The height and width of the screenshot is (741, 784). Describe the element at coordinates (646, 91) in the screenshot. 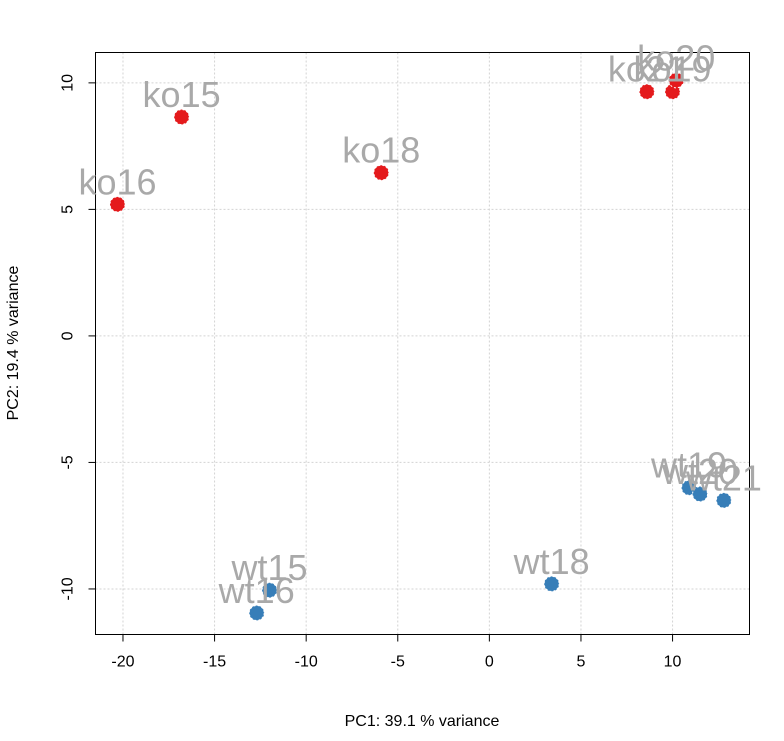

I see `data-point-ko21` at that location.